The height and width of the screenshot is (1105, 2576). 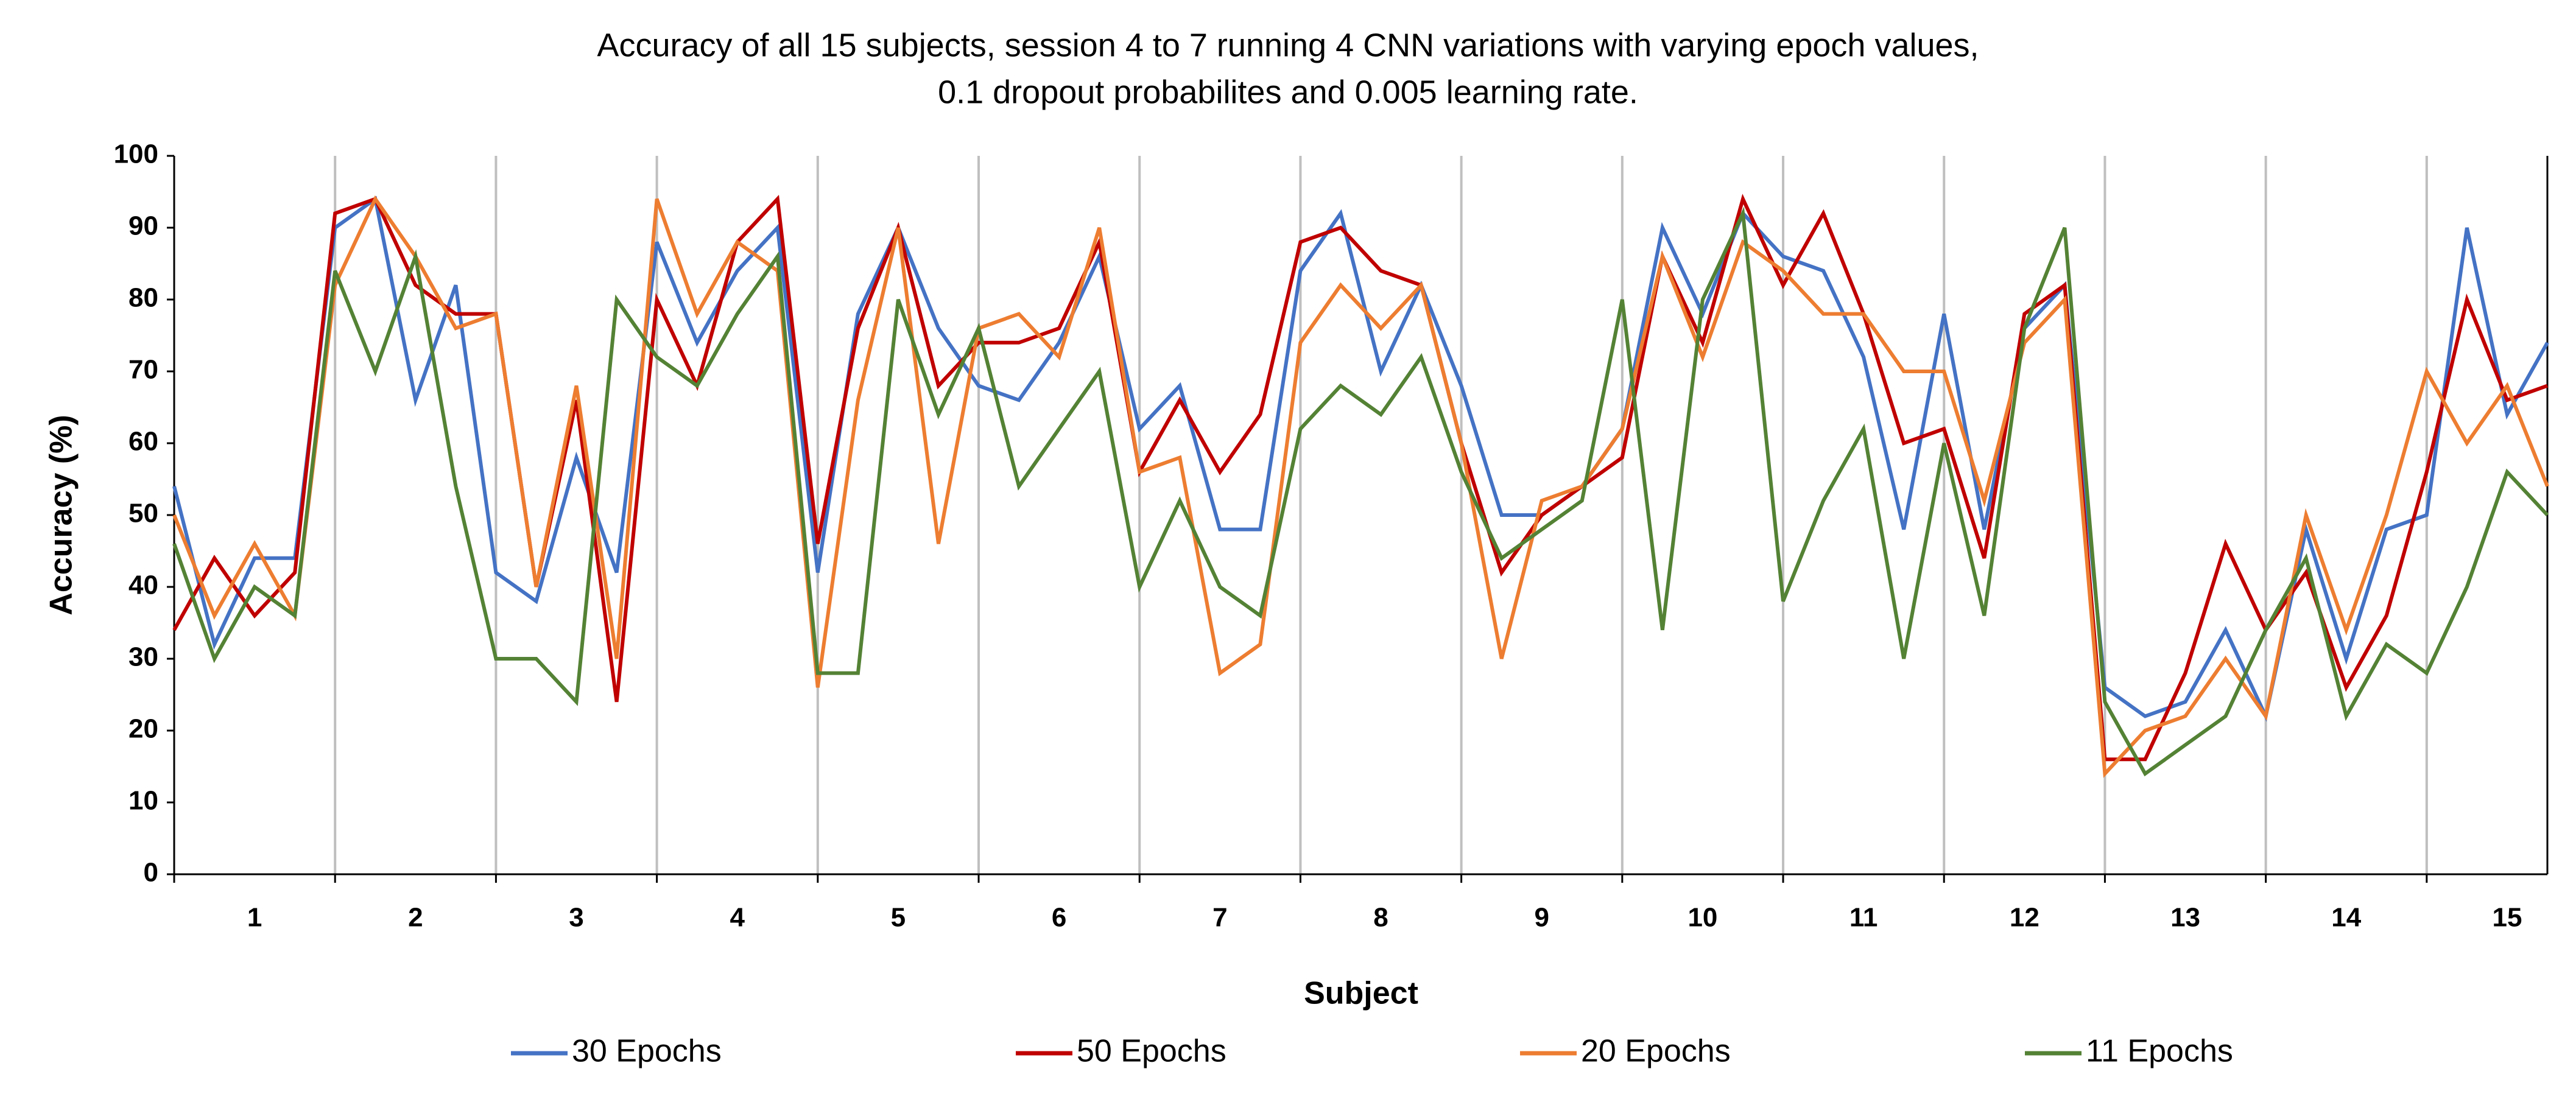 What do you see at coordinates (143, 226) in the screenshot?
I see `y-tick-label: 90` at bounding box center [143, 226].